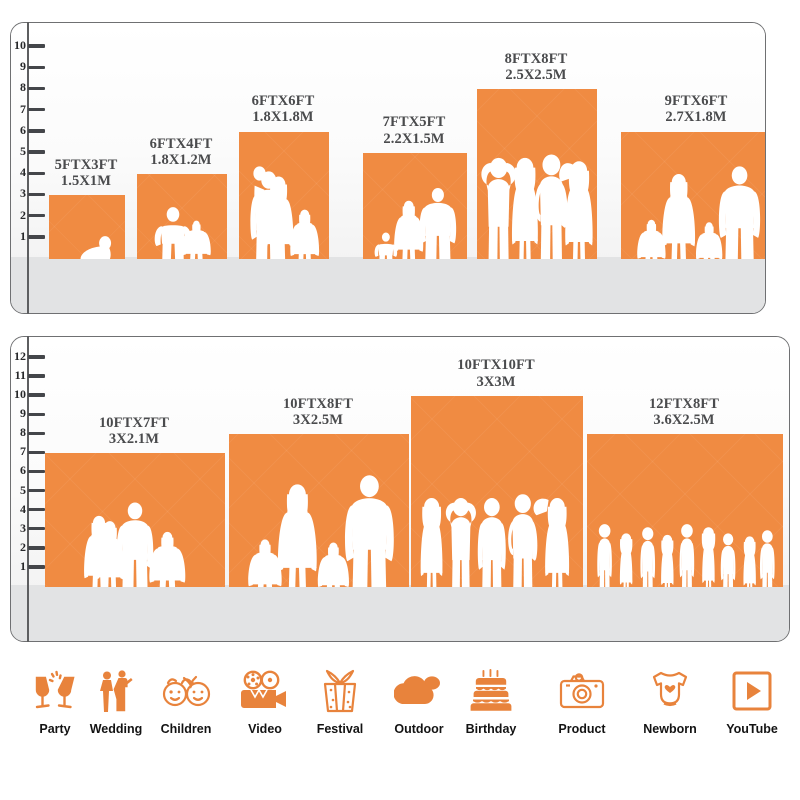  Describe the element at coordinates (23, 168) in the screenshot. I see `y-axis-chart-1: 1 2 3 4 5 6 7 8 9 10` at that location.